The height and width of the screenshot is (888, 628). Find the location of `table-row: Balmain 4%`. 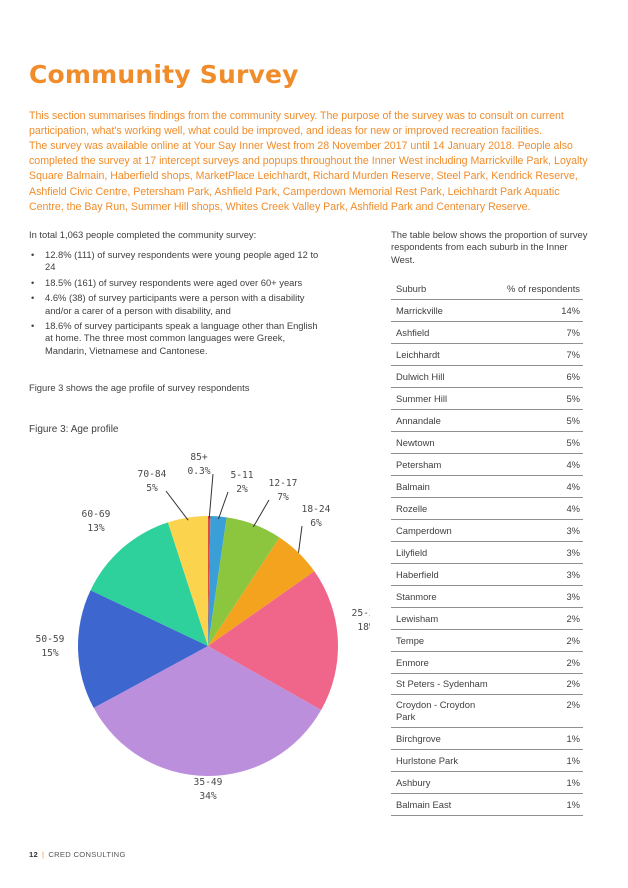

table-row: Balmain 4% is located at coordinates (487, 486).